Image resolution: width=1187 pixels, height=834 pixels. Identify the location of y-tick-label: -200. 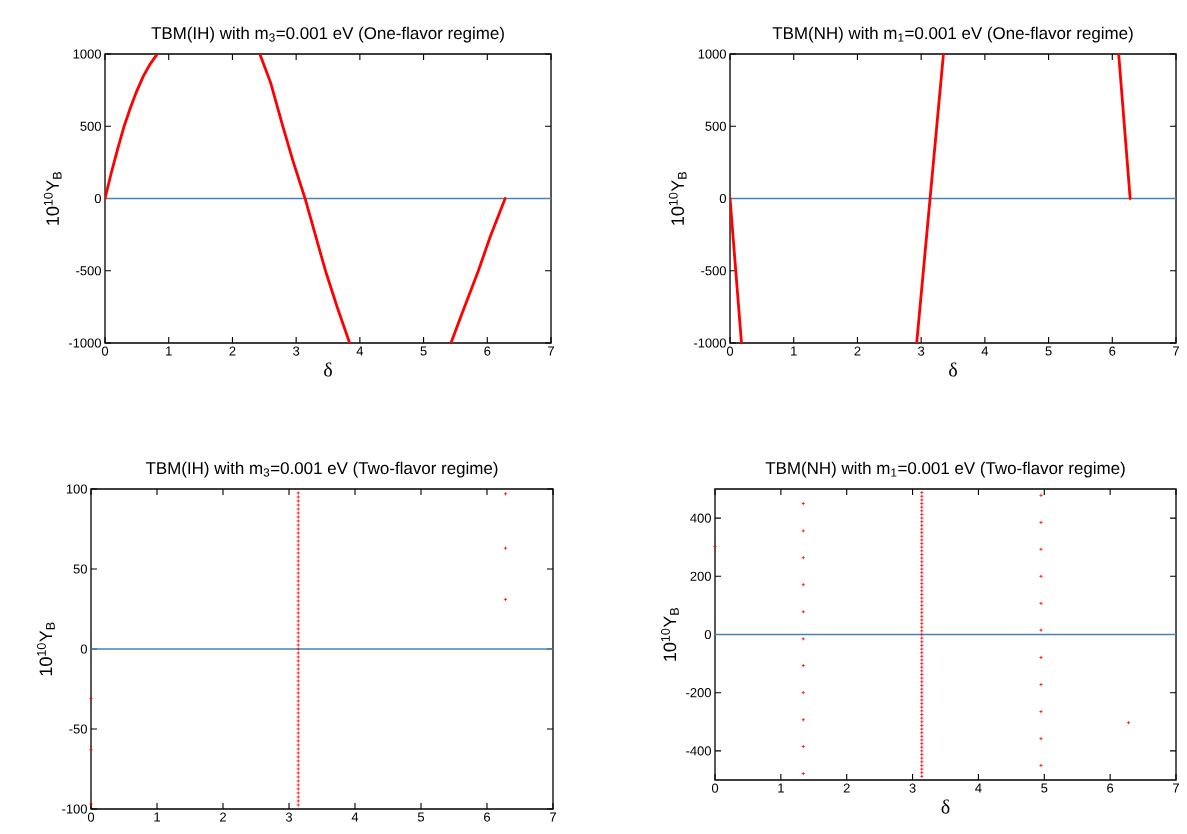
(698, 693).